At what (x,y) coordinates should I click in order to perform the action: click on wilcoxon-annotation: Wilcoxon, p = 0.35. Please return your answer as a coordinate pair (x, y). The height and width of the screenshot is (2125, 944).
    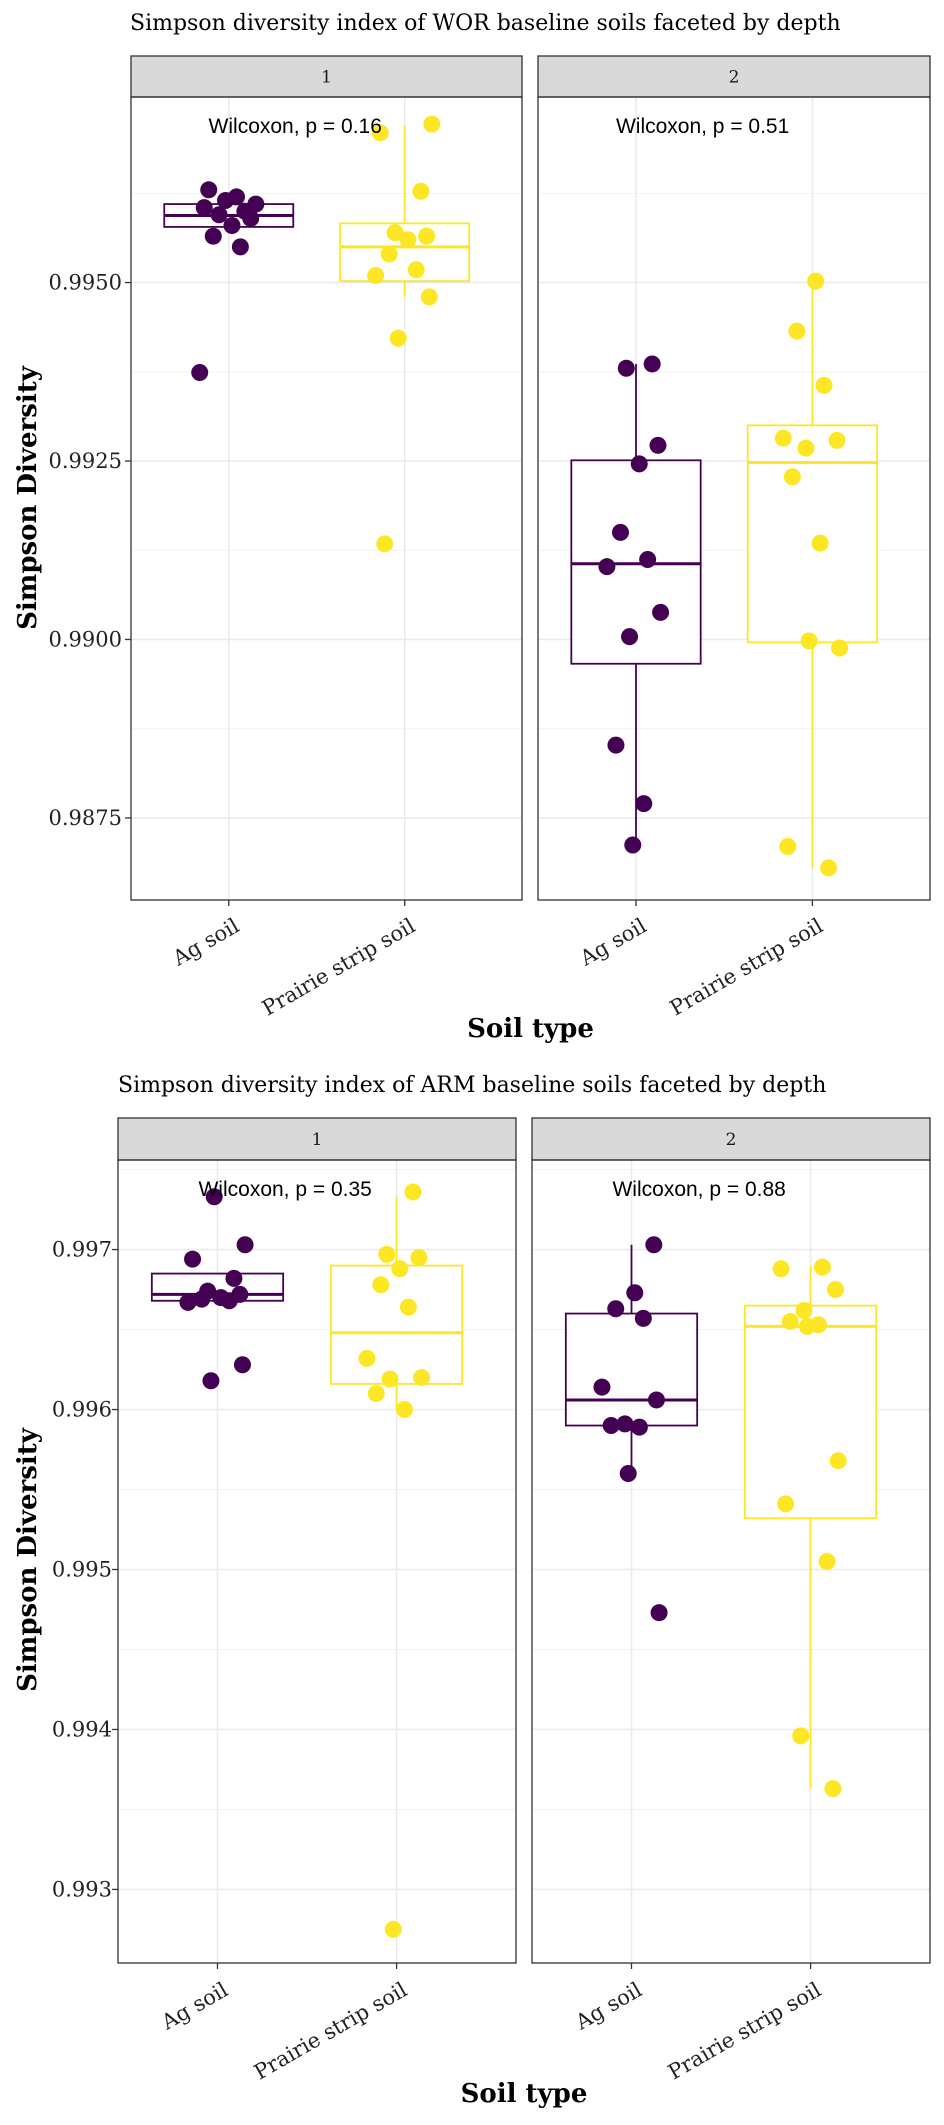
    Looking at the image, I should click on (284, 1189).